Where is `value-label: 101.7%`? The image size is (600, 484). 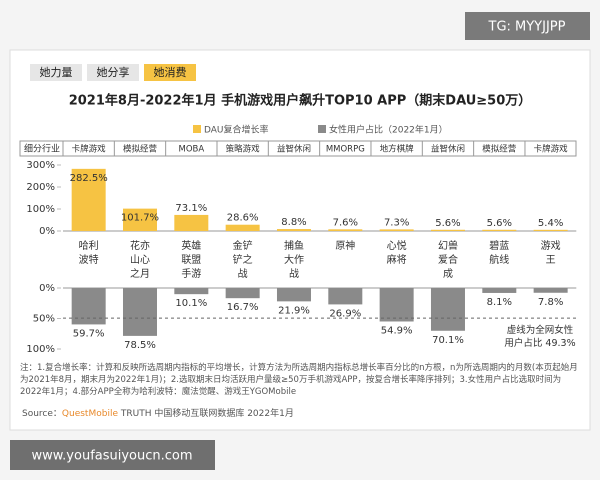 value-label: 101.7% is located at coordinates (140, 218).